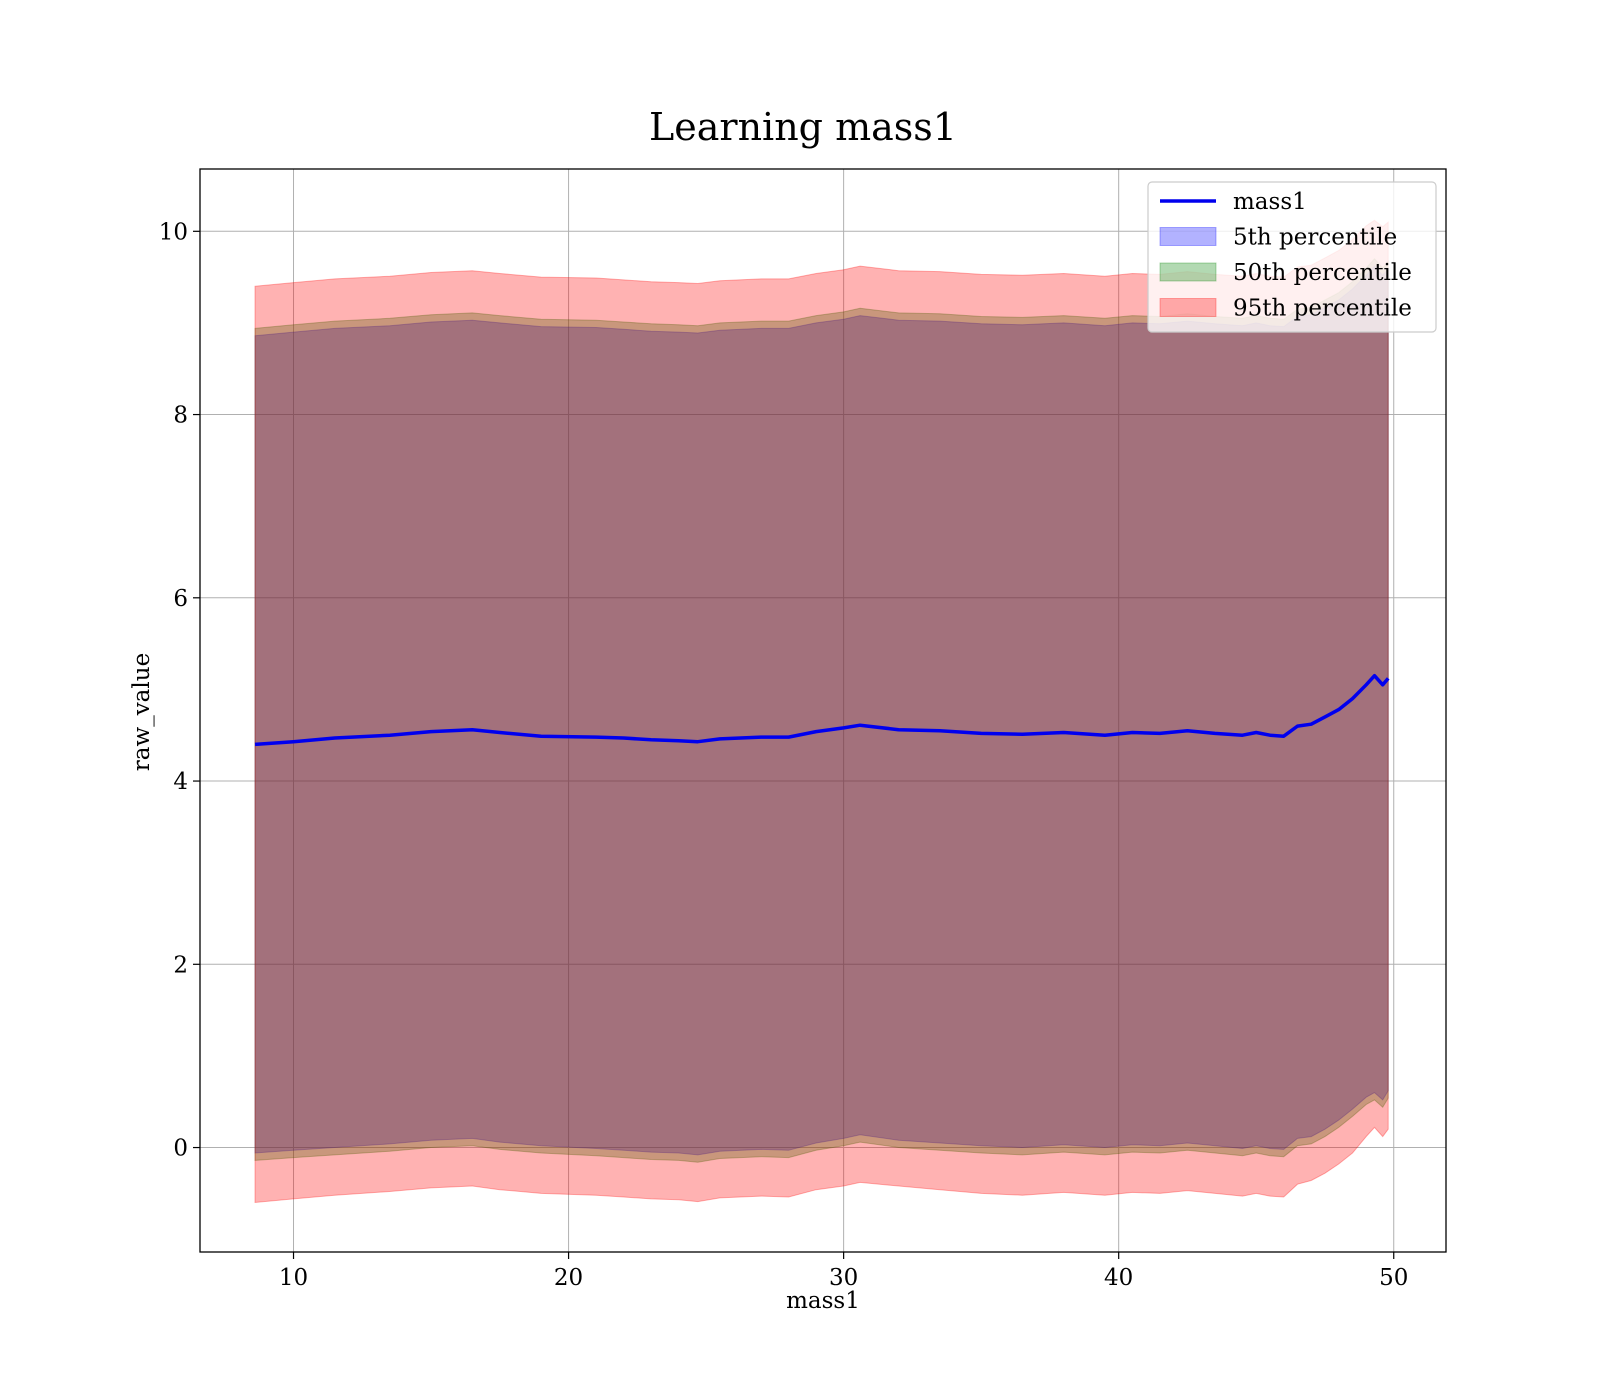  I want to click on x-tick-label: 50, so click(1393, 1278).